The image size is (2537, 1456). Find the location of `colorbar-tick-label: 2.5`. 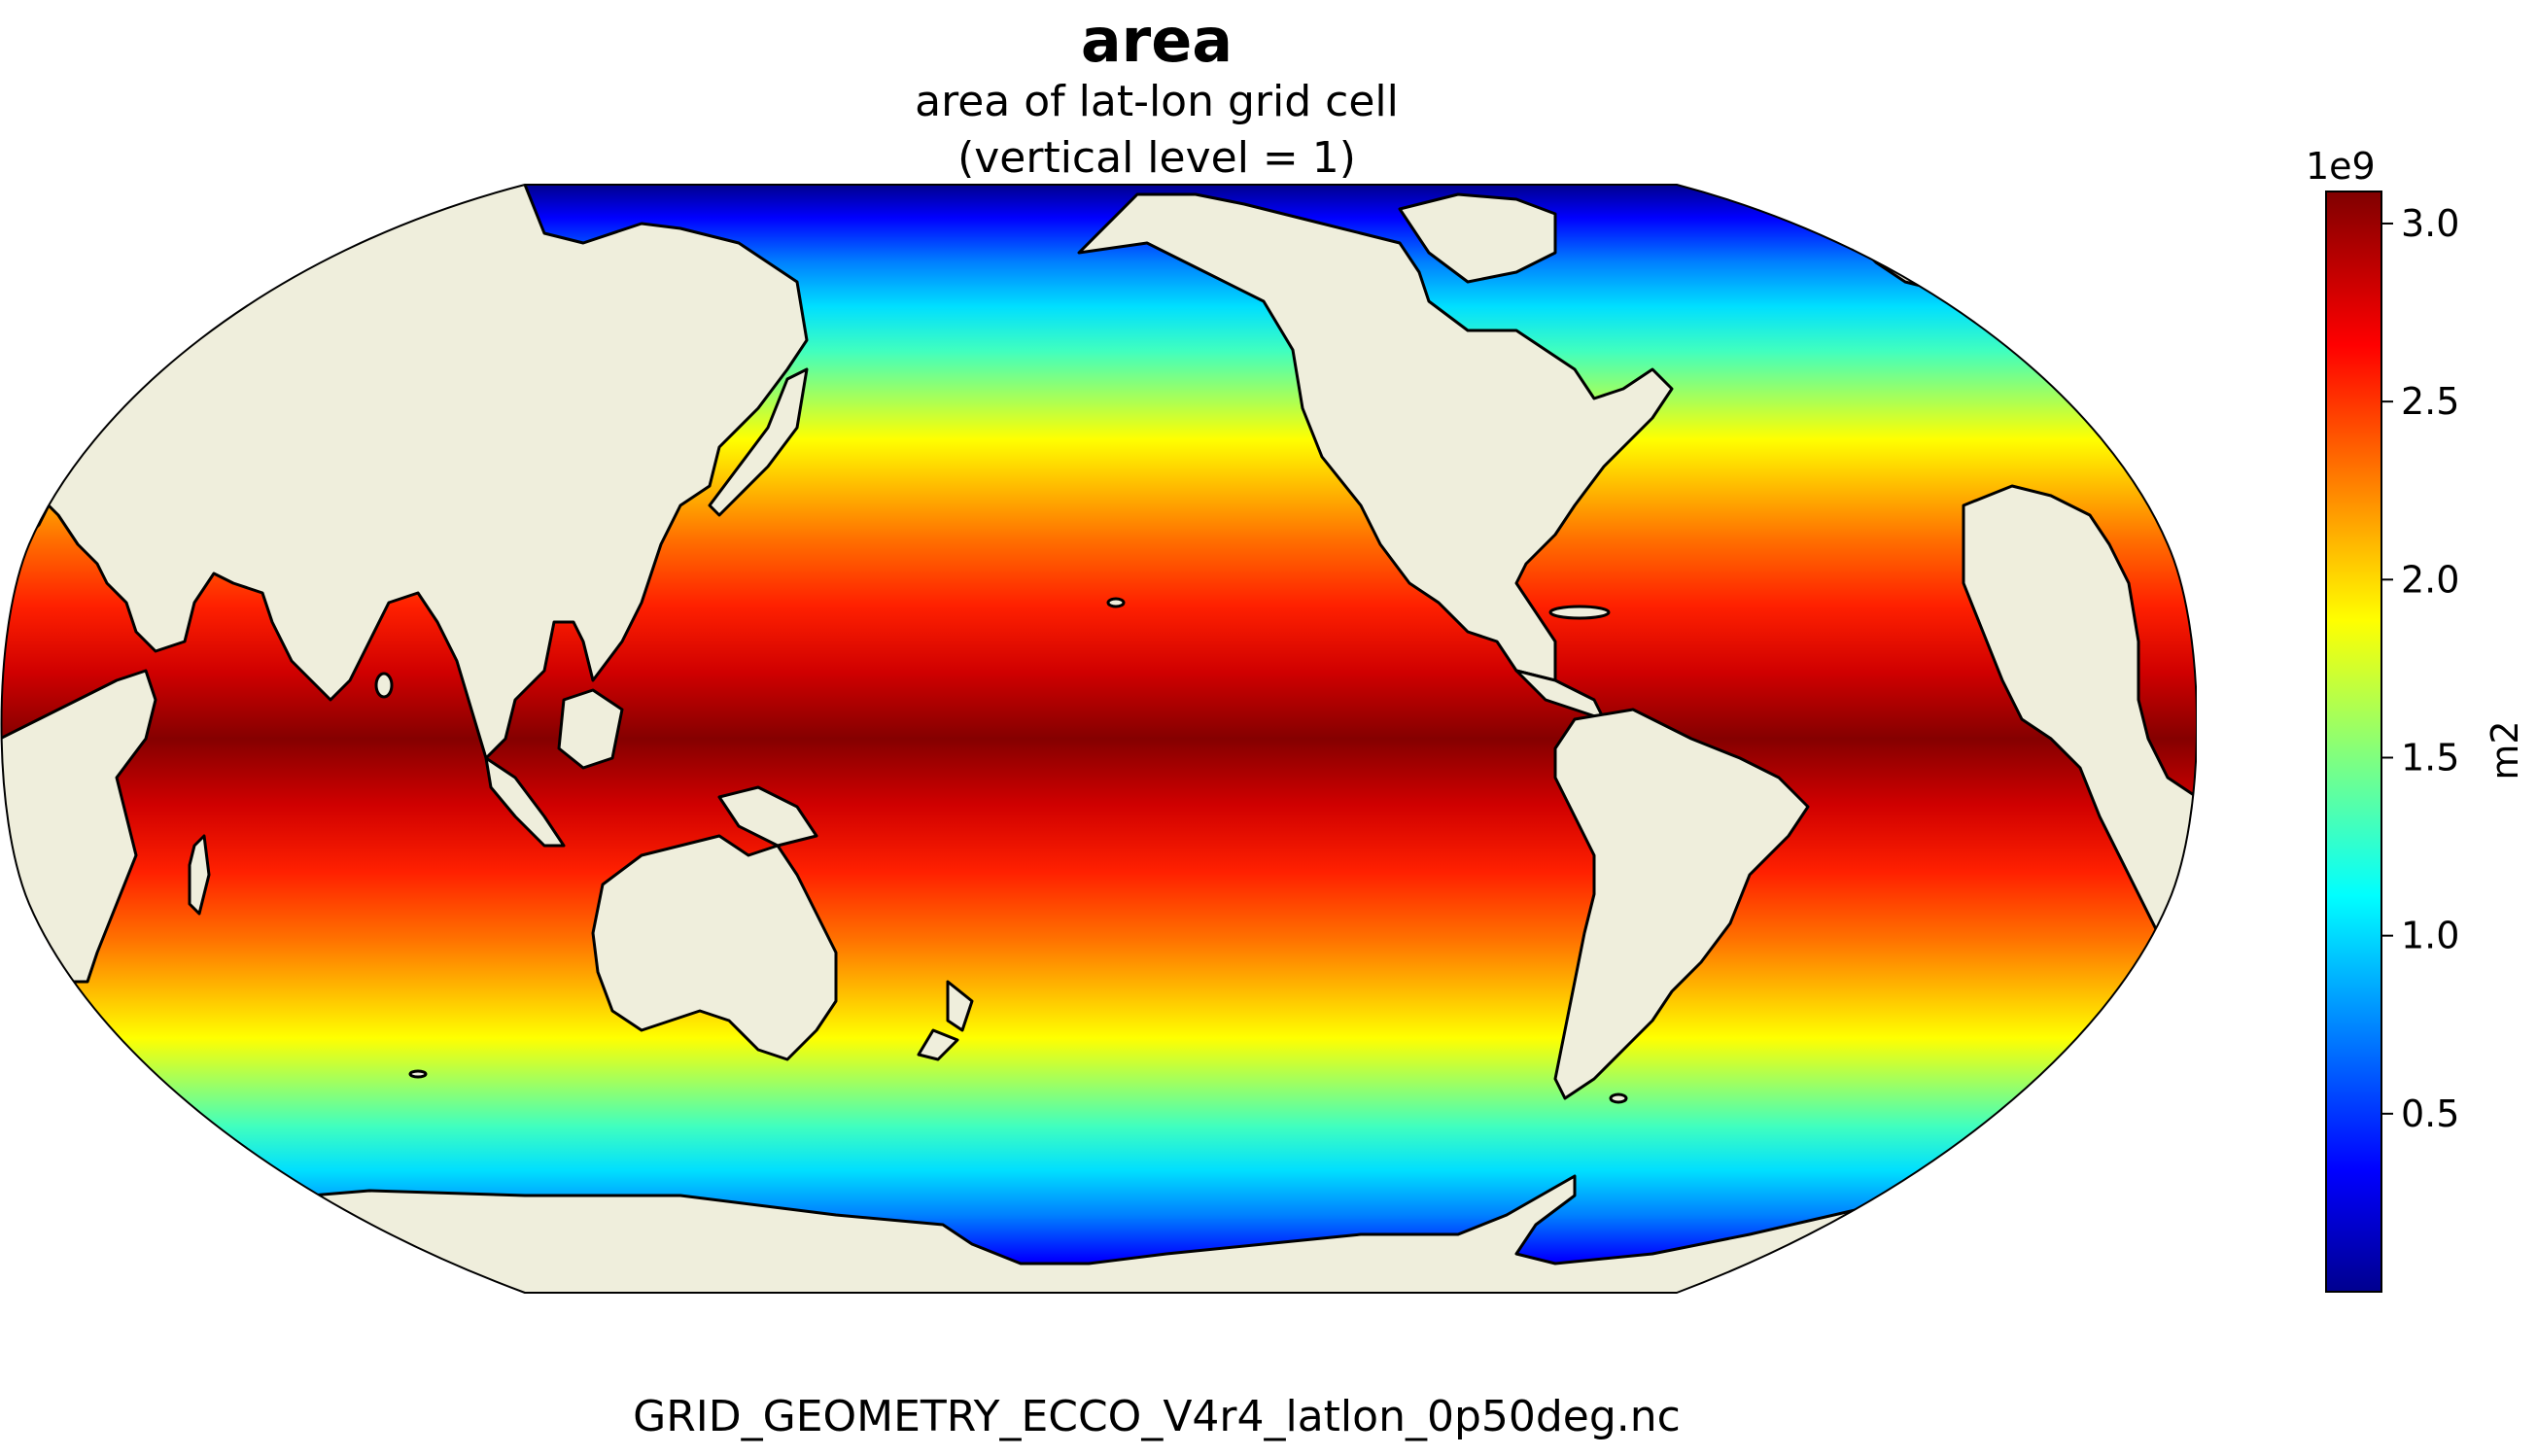

colorbar-tick-label: 2.5 is located at coordinates (2430, 401).